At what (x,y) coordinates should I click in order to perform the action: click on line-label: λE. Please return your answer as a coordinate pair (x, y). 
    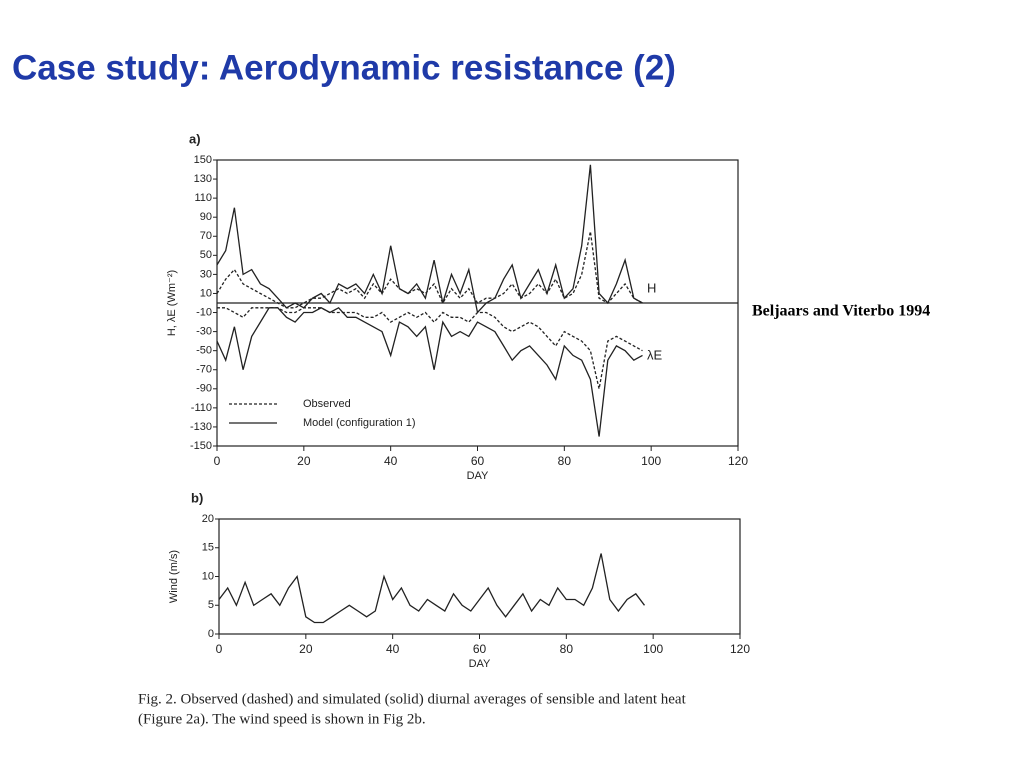
    Looking at the image, I should click on (655, 354).